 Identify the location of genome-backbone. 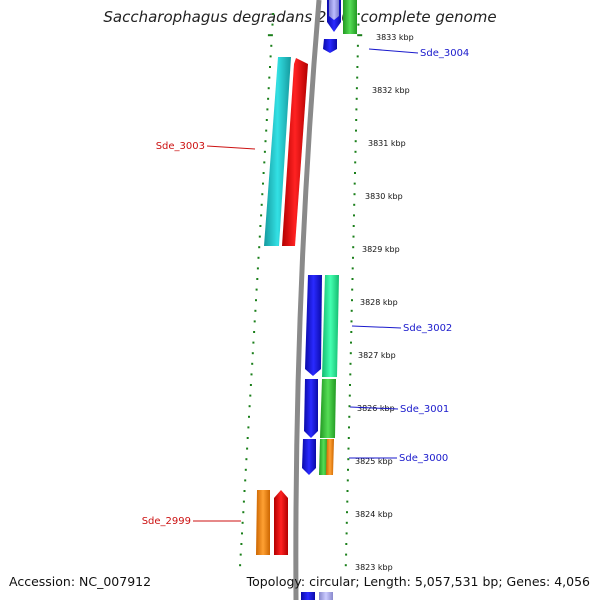
(307, 300).